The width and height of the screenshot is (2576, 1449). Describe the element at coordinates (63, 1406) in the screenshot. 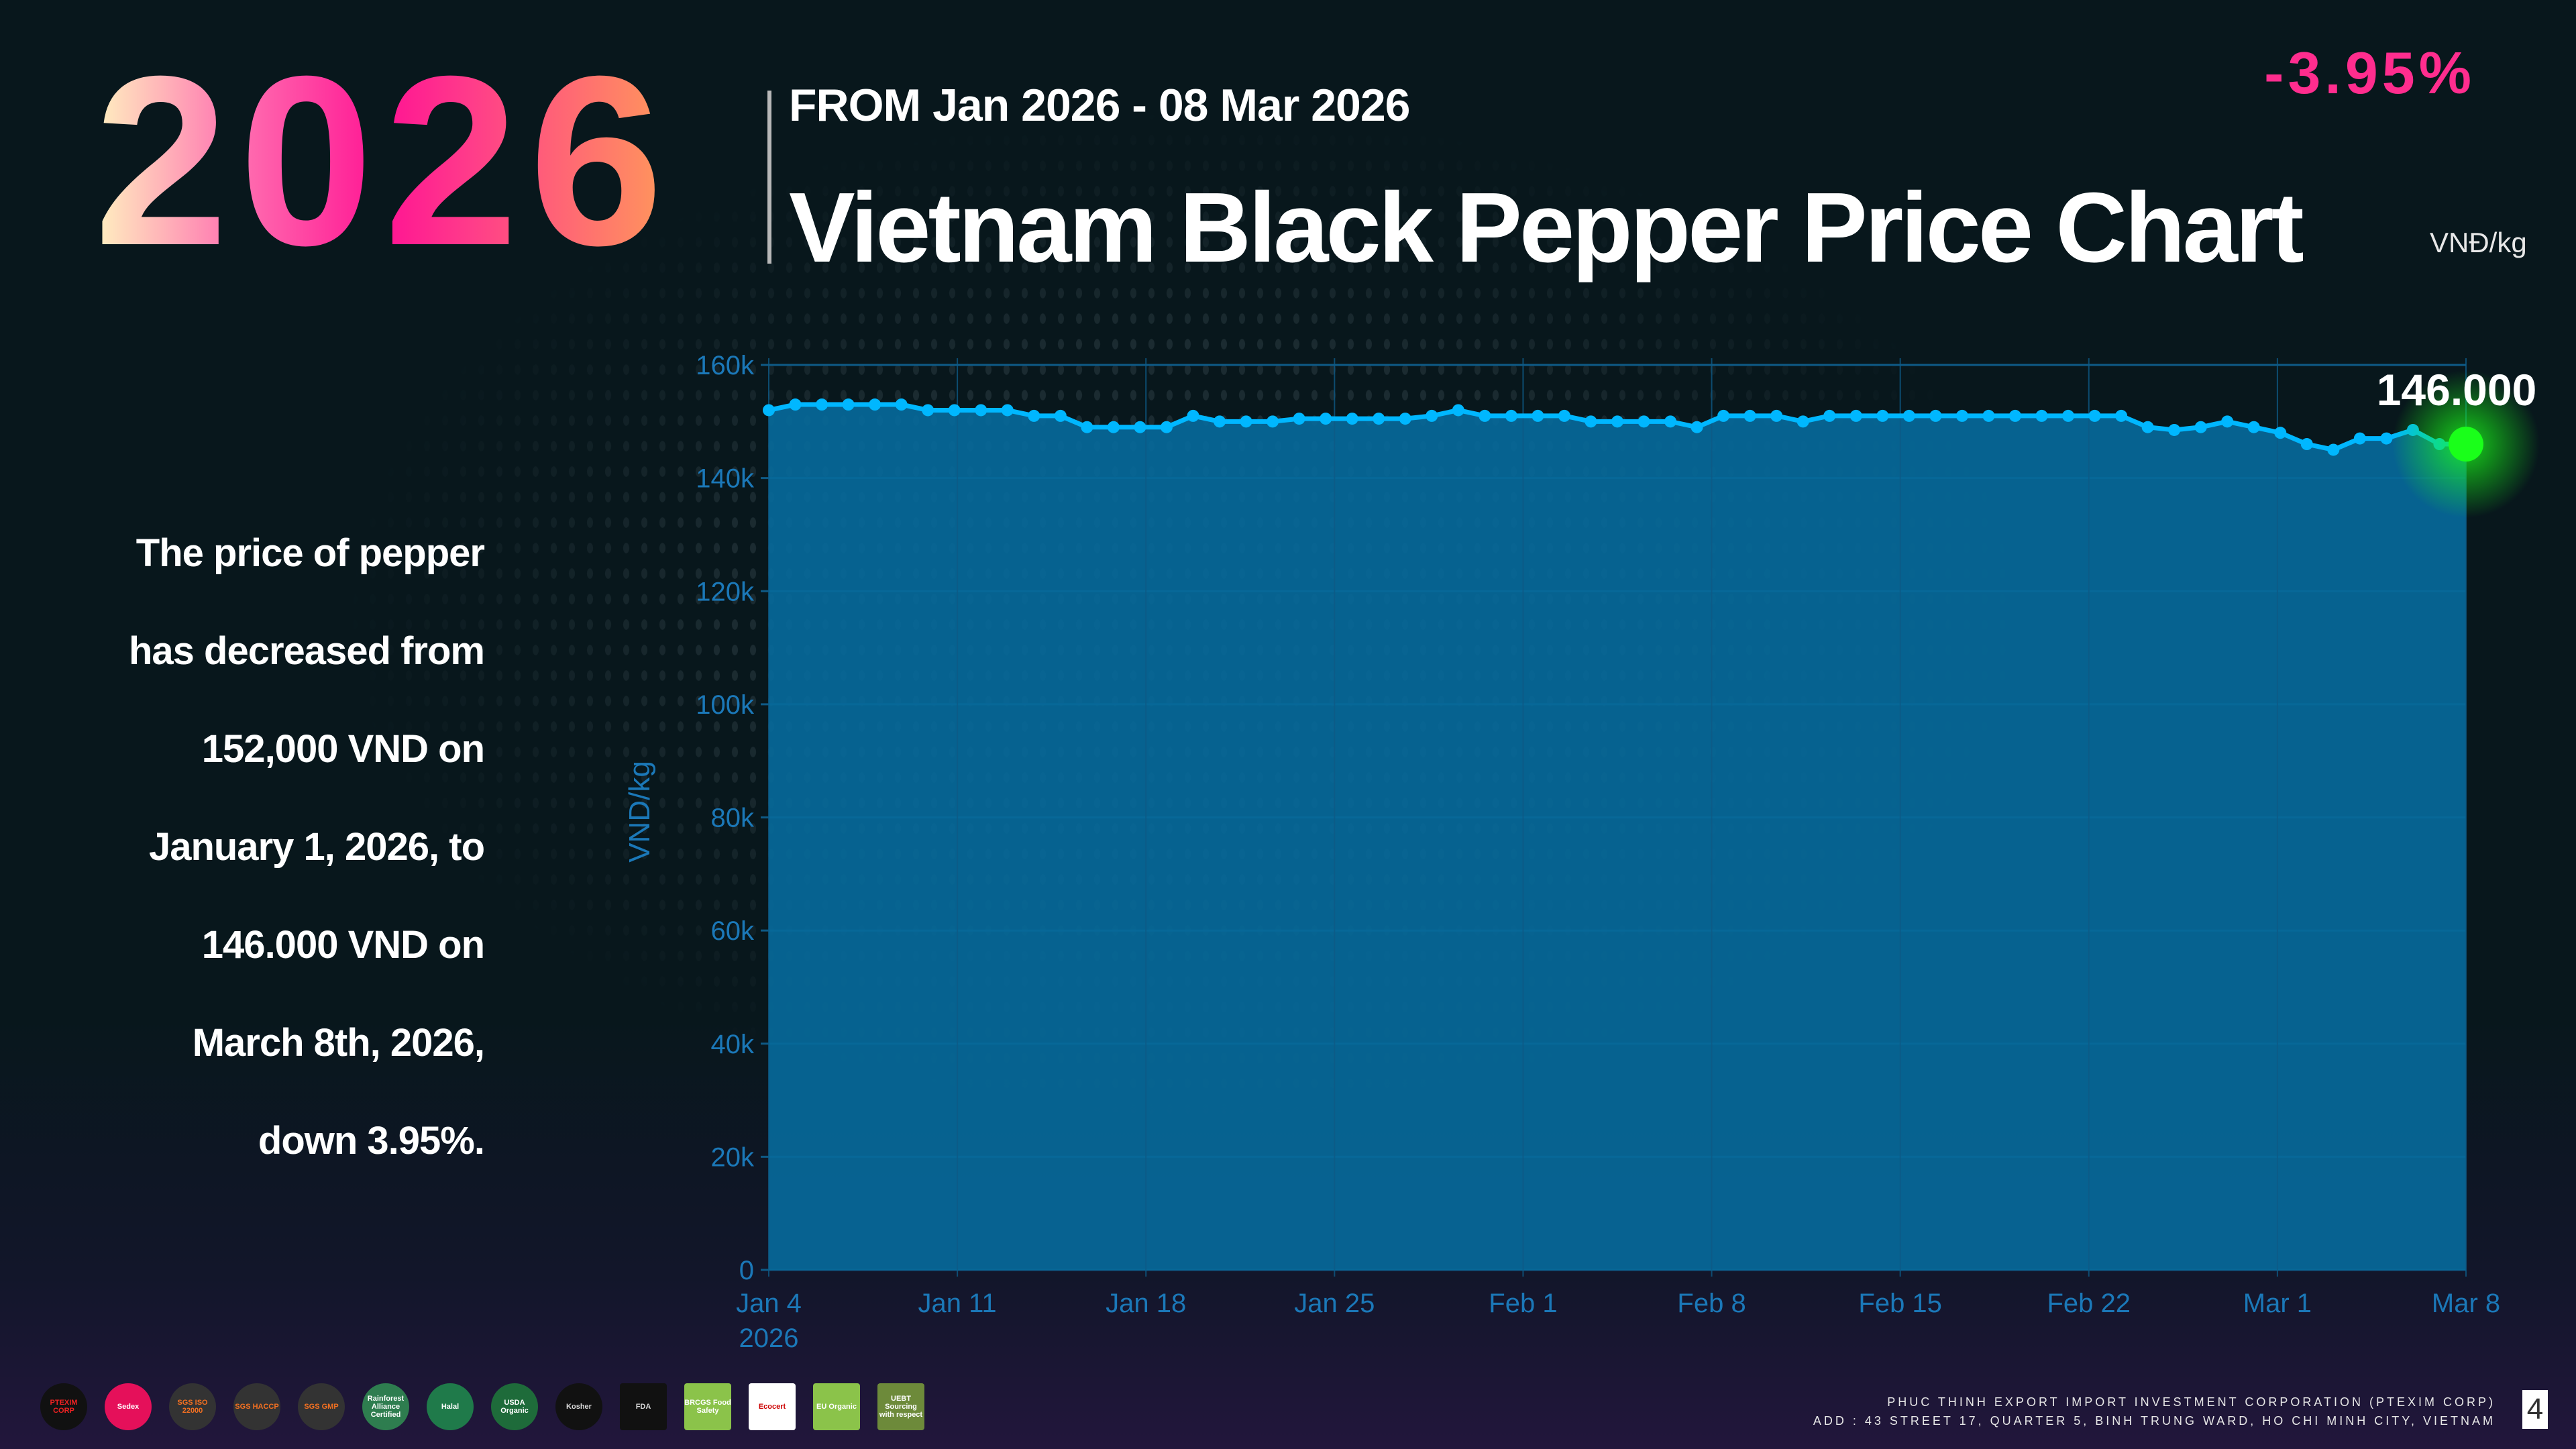

I see `logo-ptexim-corp: PTEXIM CORP` at that location.